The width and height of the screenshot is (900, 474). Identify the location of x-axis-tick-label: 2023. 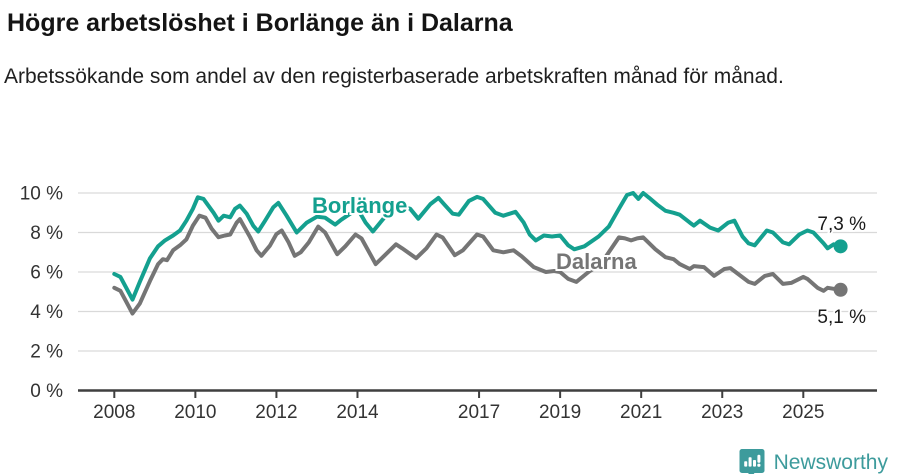
(722, 412).